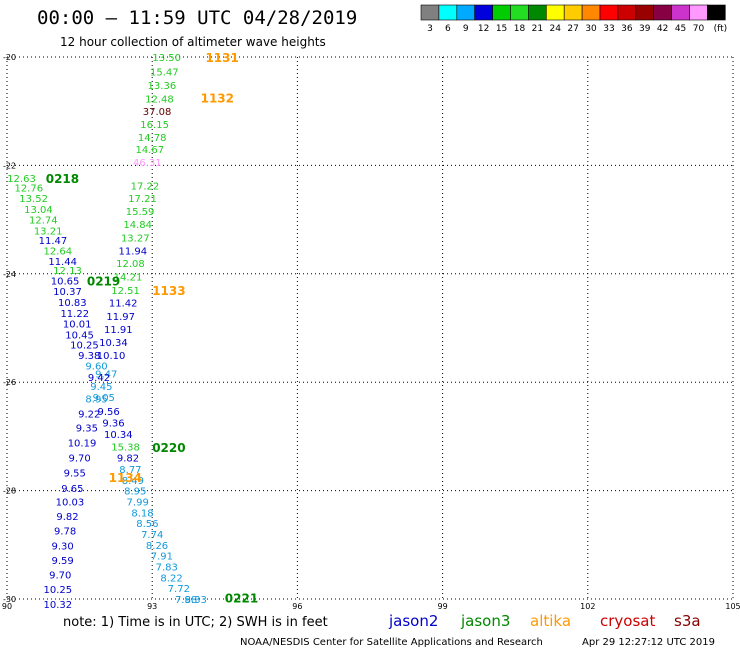 Image resolution: width=740 pixels, height=650 pixels. What do you see at coordinates (137, 225) in the screenshot?
I see `wave-height-point: 14.84` at bounding box center [137, 225].